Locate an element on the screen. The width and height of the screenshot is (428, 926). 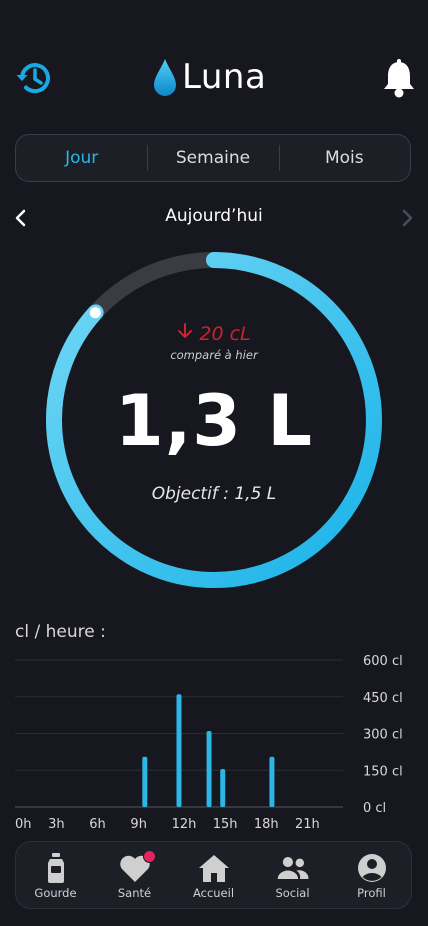
tab-label: Gourde is located at coordinates (55, 893).